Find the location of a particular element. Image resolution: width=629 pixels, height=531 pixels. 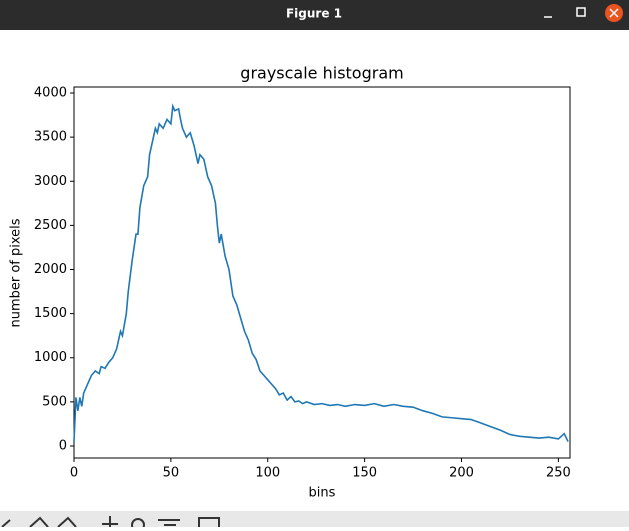

zoom-button is located at coordinates (138, 524).